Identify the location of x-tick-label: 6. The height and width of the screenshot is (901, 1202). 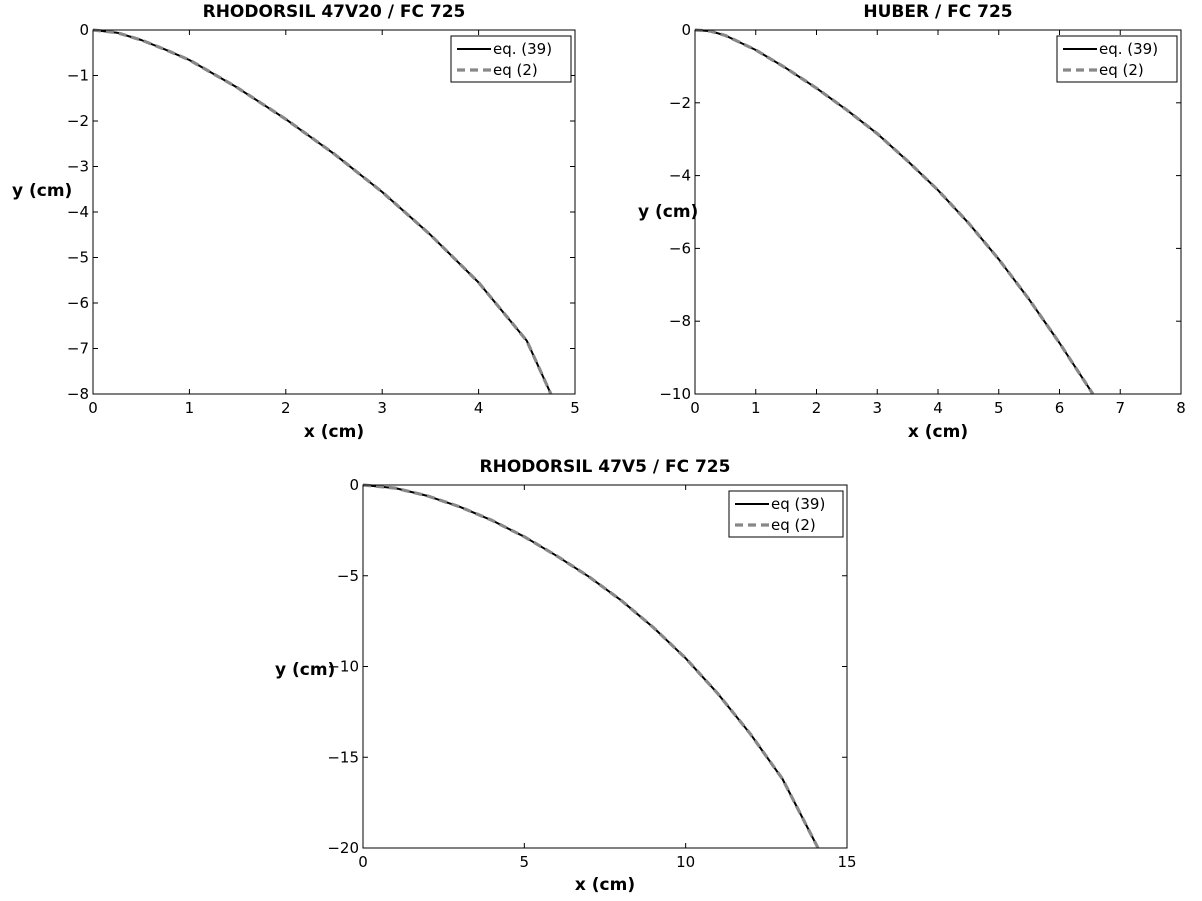
(1060, 408).